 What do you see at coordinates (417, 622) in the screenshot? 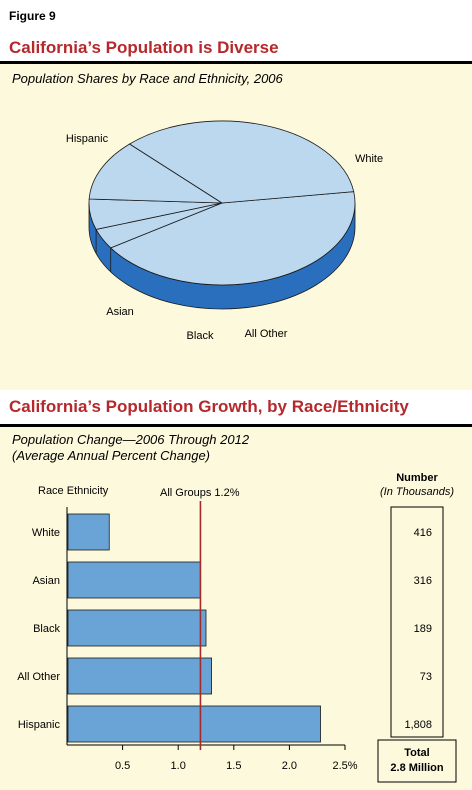
I see `number-box` at bounding box center [417, 622].